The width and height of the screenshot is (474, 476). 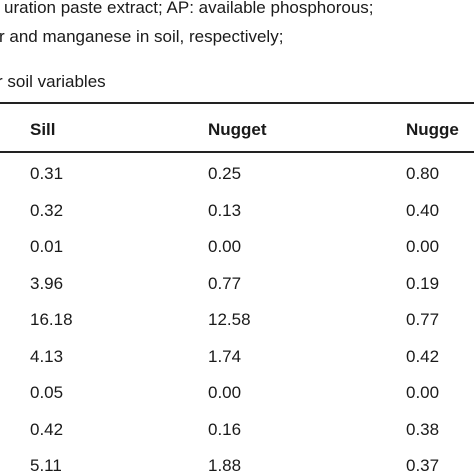 What do you see at coordinates (225, 173) in the screenshot?
I see `cell-nugget: 0.25` at bounding box center [225, 173].